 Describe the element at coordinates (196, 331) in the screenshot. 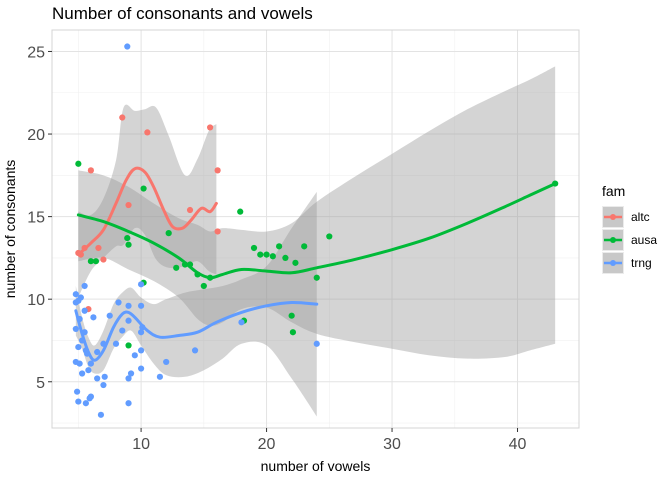

I see `trend-line-trng` at that location.